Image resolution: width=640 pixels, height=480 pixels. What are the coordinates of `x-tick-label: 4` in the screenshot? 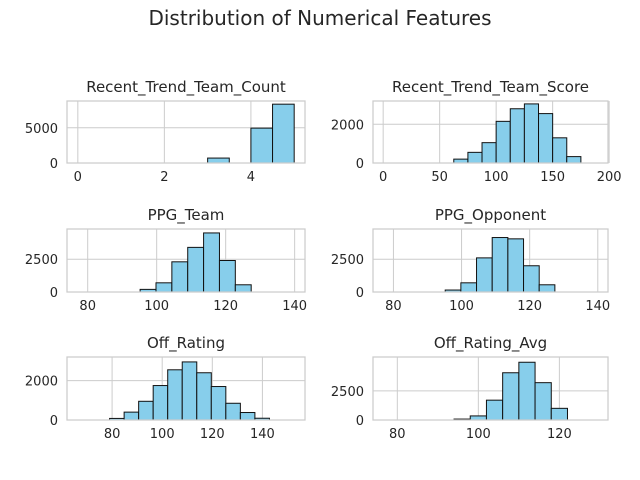 It's located at (251, 177).